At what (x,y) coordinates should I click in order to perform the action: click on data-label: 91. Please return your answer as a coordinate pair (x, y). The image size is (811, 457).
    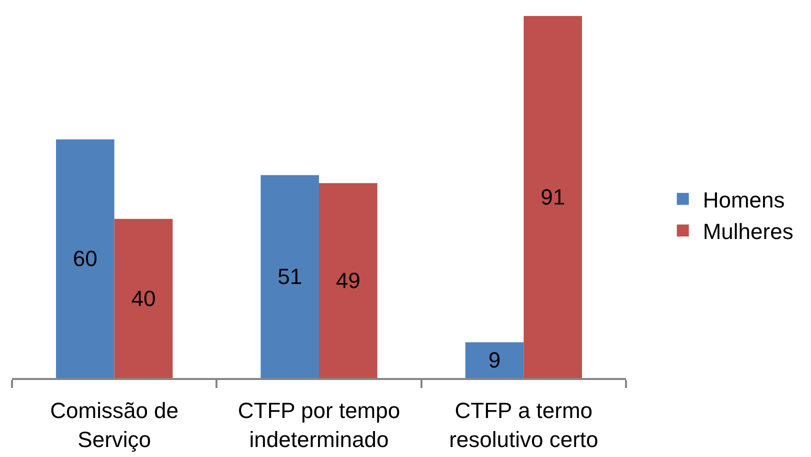
    Looking at the image, I should click on (553, 197).